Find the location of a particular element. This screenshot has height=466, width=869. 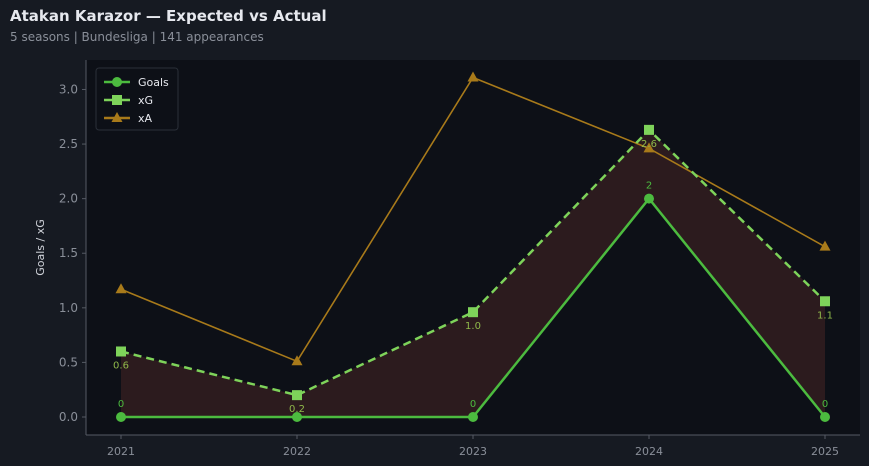

xg-data-label: 0.2 is located at coordinates (297, 409).